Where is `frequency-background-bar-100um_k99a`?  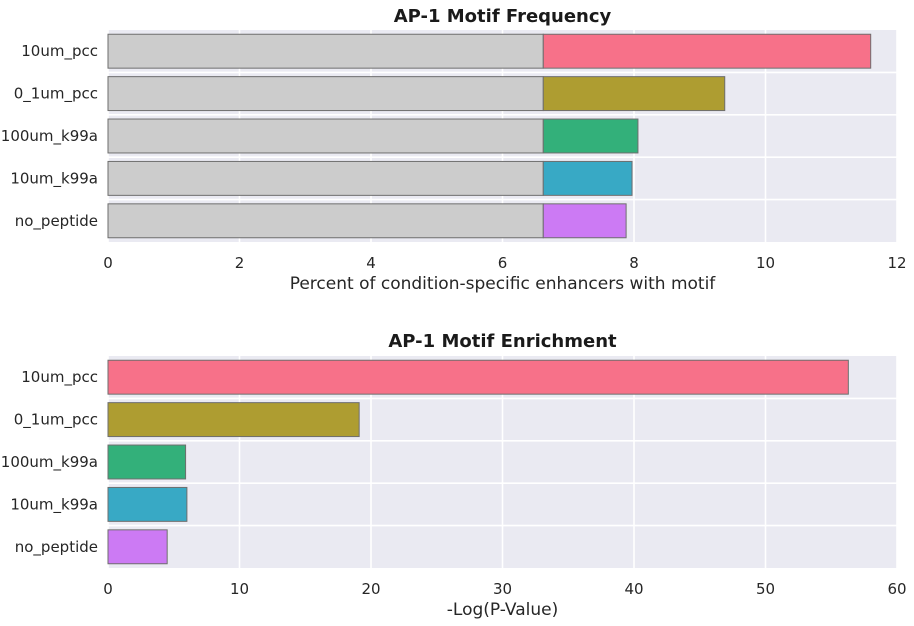 frequency-background-bar-100um_k99a is located at coordinates (325, 136).